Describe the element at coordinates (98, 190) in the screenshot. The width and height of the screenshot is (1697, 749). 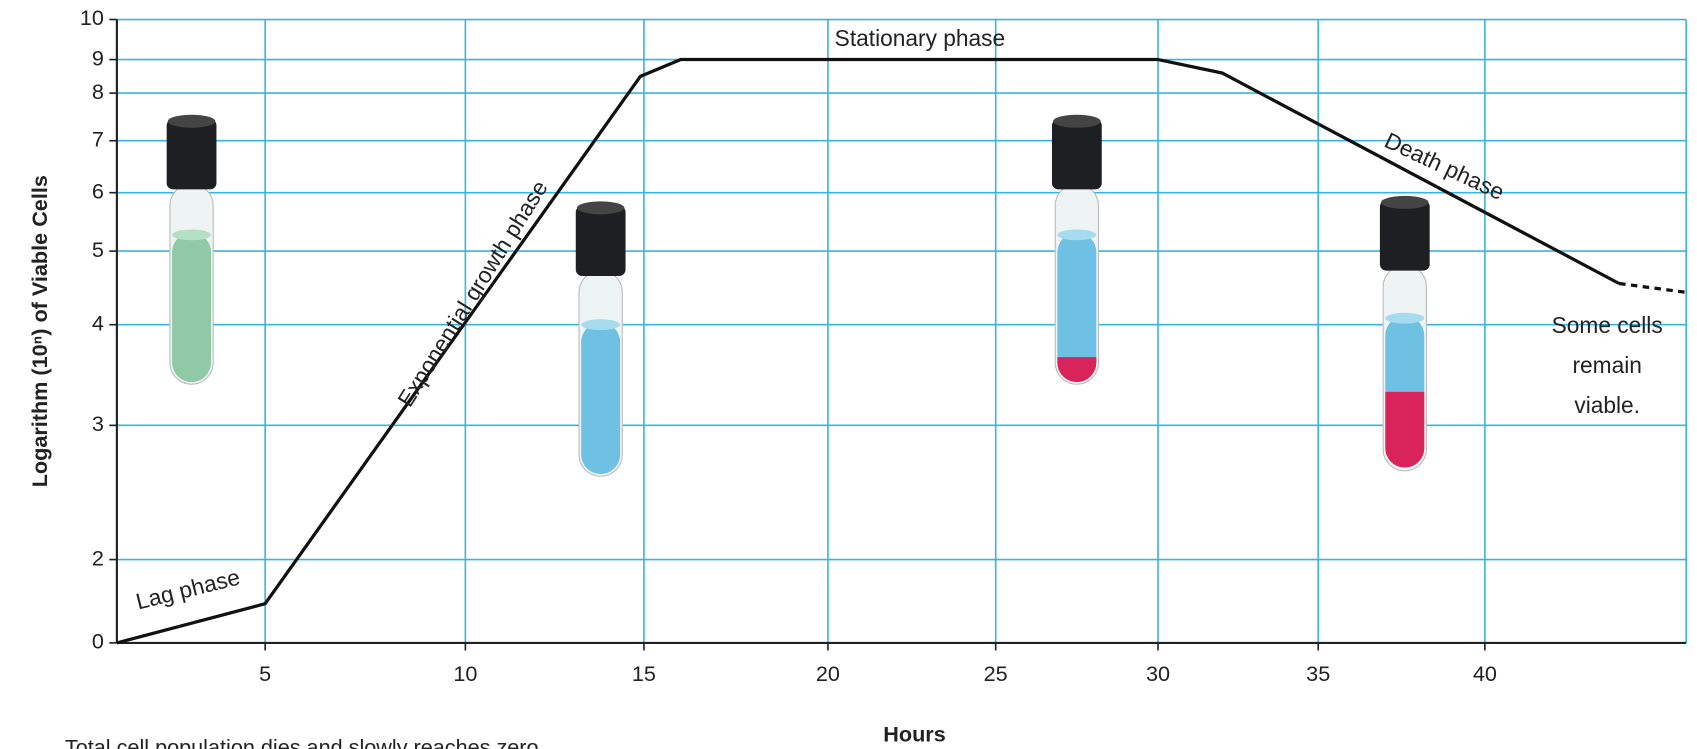
I see `y-tick-label: 6` at that location.